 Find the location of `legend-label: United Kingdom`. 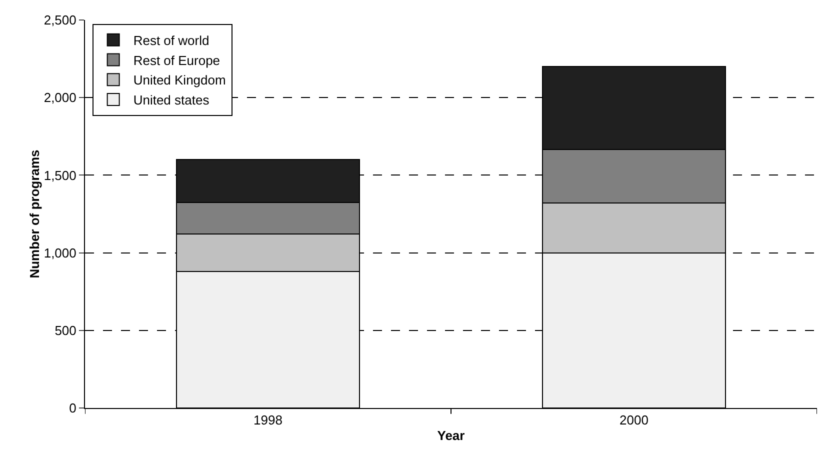

legend-label: United Kingdom is located at coordinates (179, 80).